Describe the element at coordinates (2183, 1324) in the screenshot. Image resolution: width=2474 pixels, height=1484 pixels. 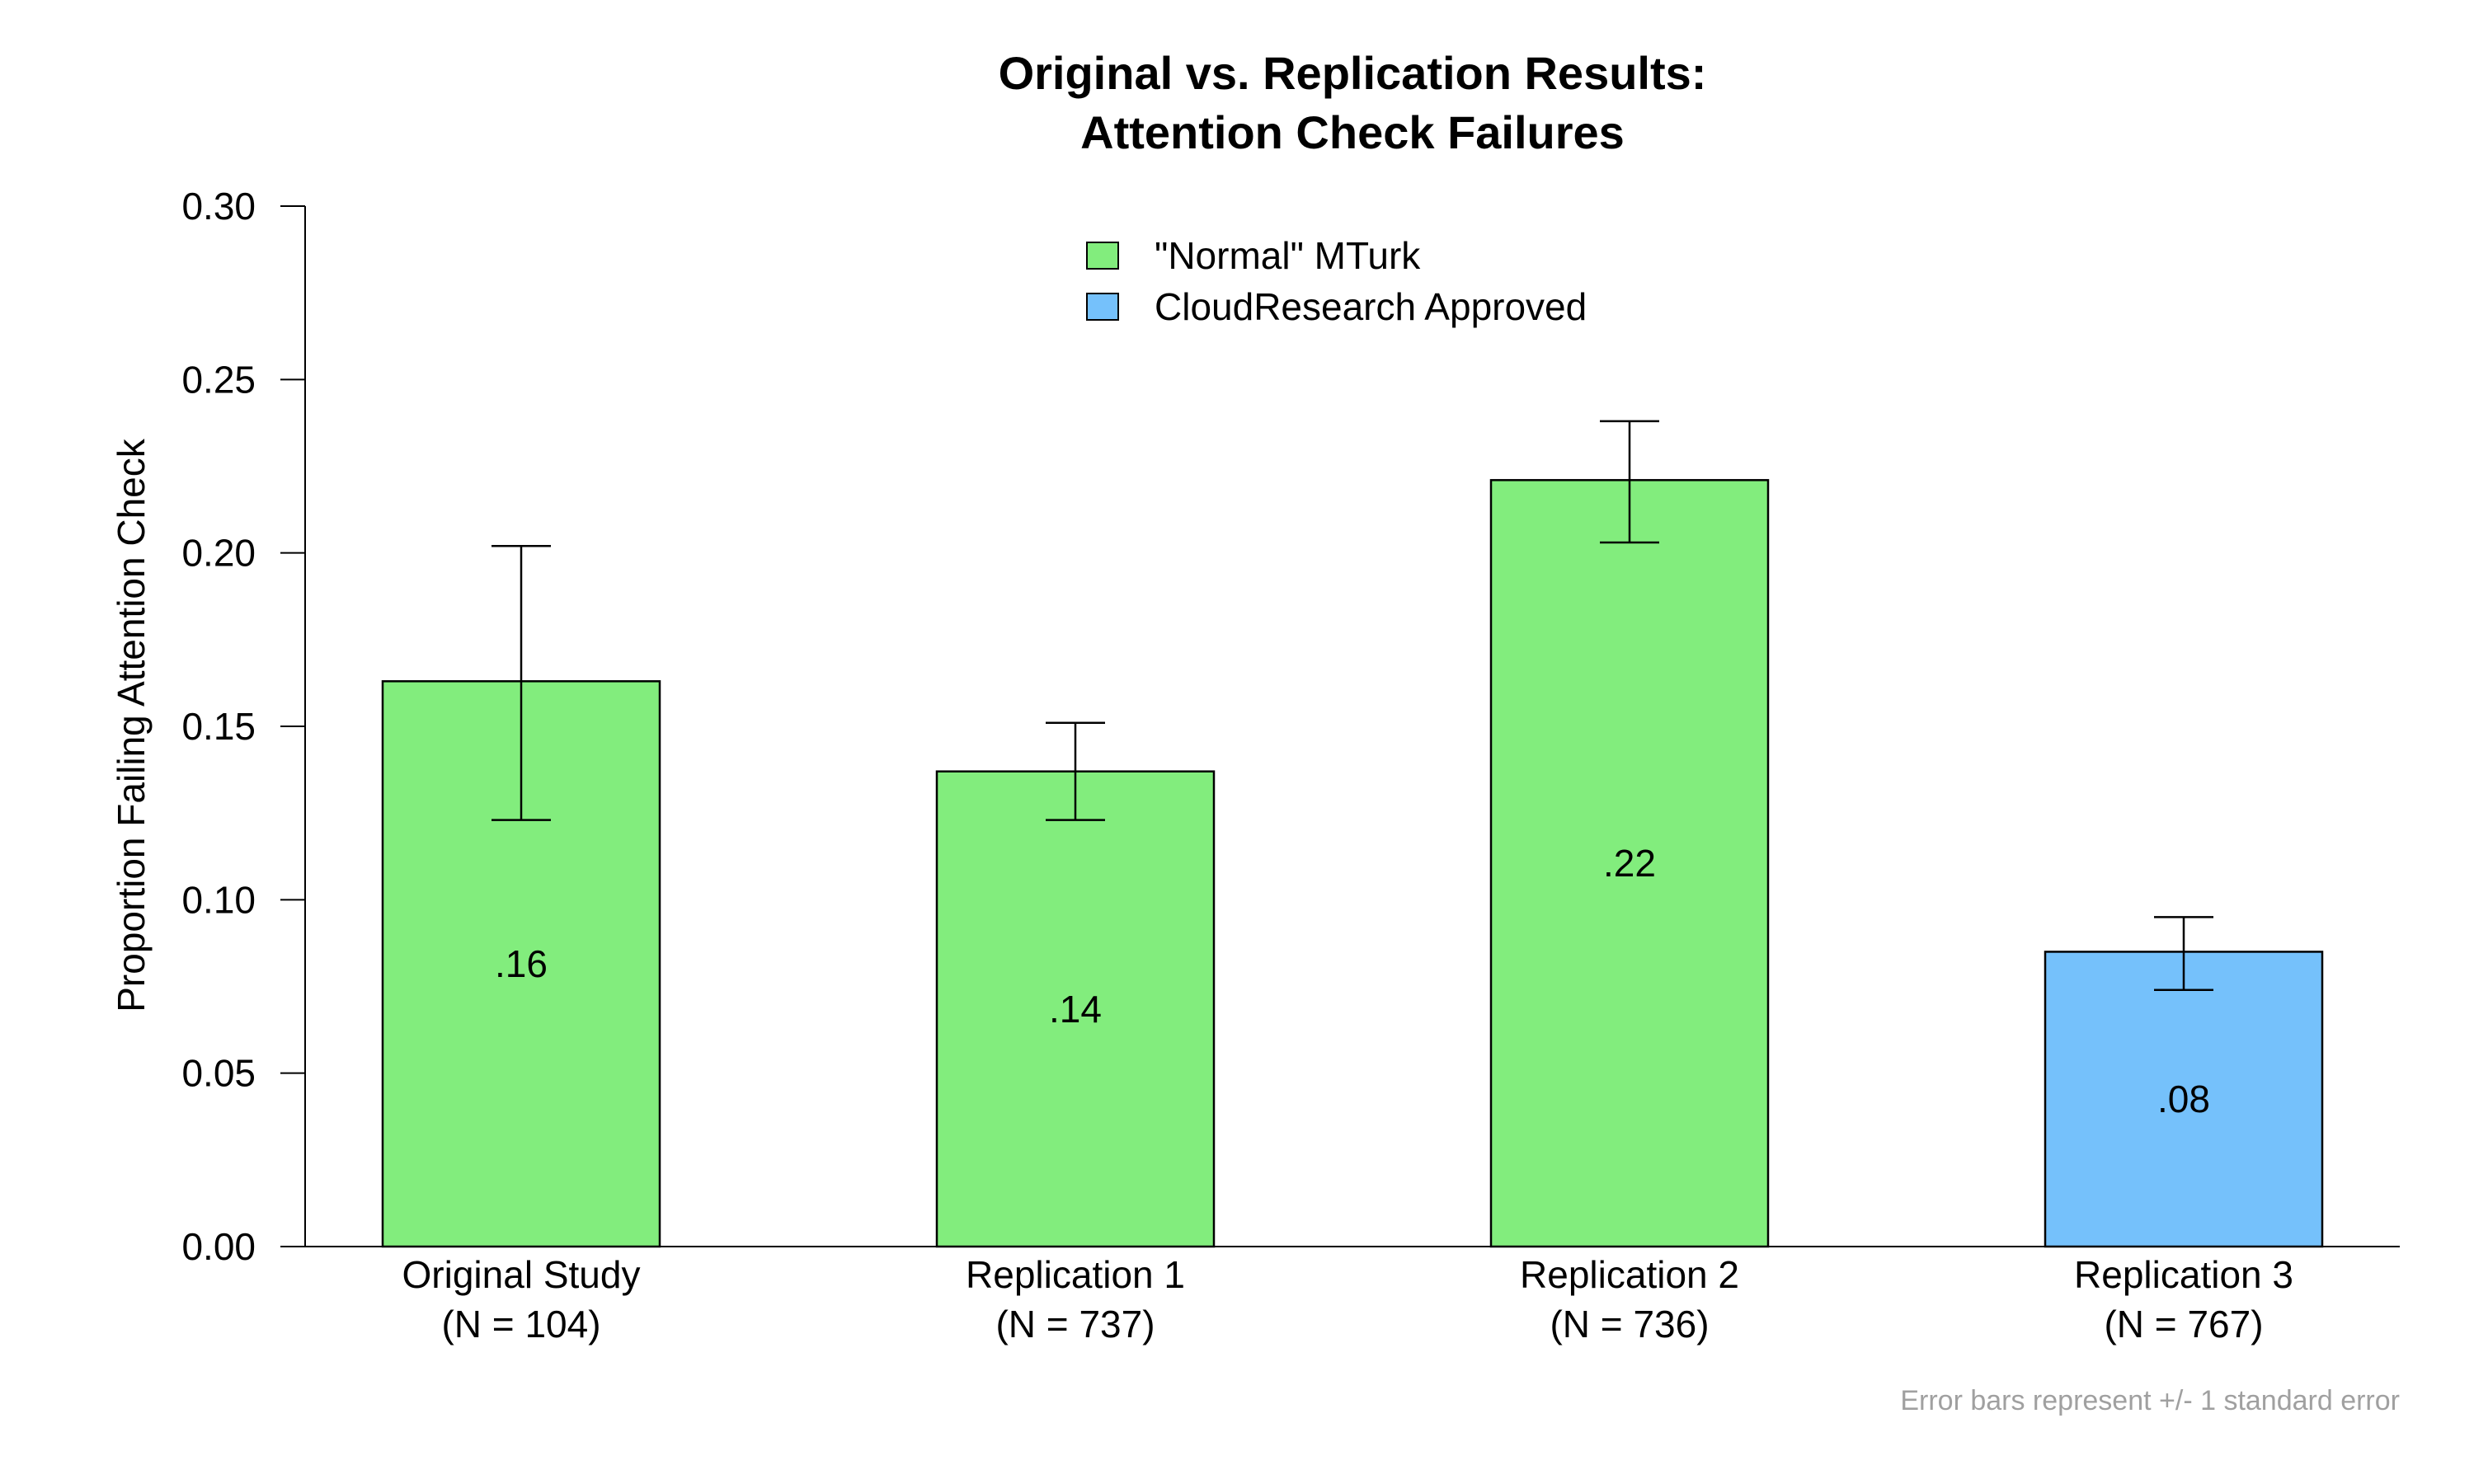
I see `x-tick-sublabel: (N = 767)` at that location.